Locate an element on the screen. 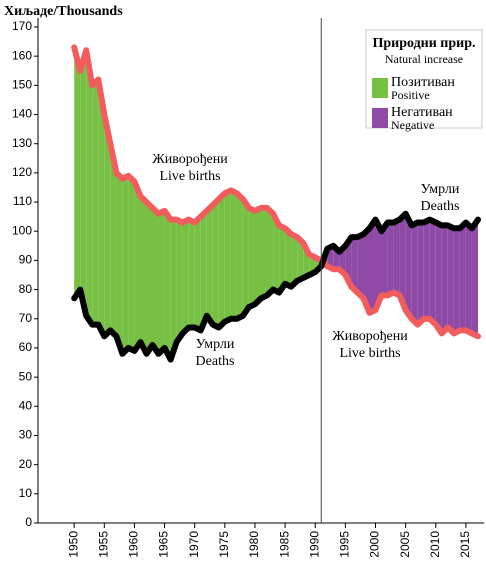 The image size is (486, 566). x-tick-label: 1990 is located at coordinates (314, 544).